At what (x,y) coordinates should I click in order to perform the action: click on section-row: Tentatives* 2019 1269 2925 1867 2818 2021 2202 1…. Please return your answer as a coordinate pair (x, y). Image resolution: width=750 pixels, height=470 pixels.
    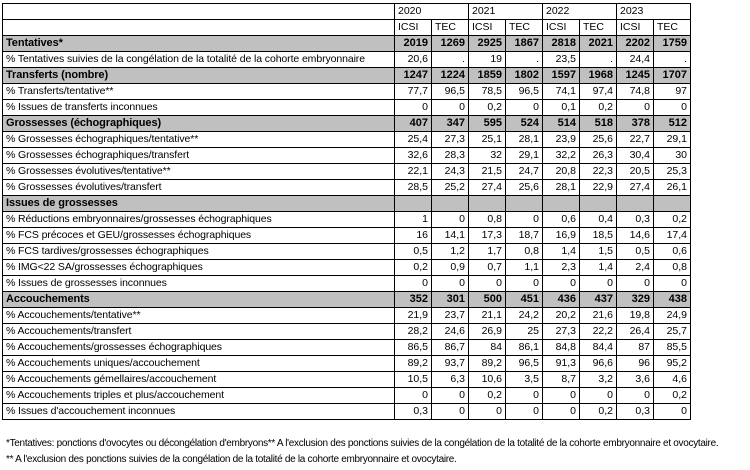
    Looking at the image, I should click on (346, 43).